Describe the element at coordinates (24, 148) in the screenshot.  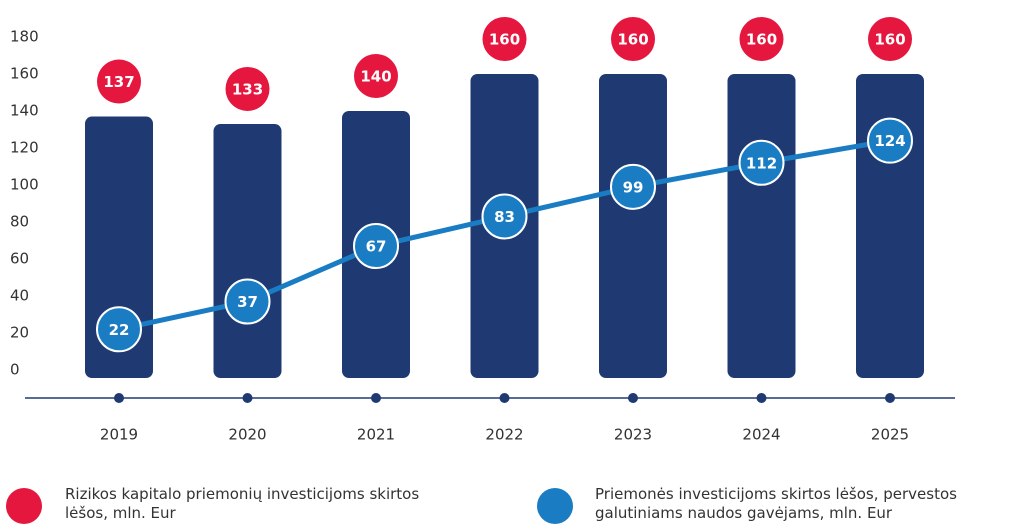
I see `y-tick-label: 120` at that location.